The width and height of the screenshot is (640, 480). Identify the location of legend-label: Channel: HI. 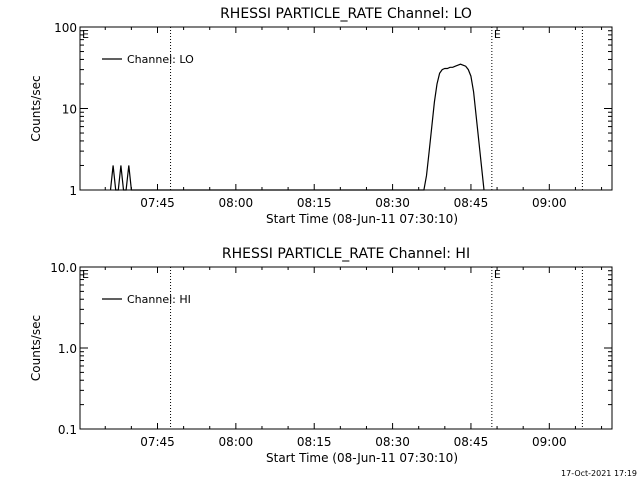
(159, 299).